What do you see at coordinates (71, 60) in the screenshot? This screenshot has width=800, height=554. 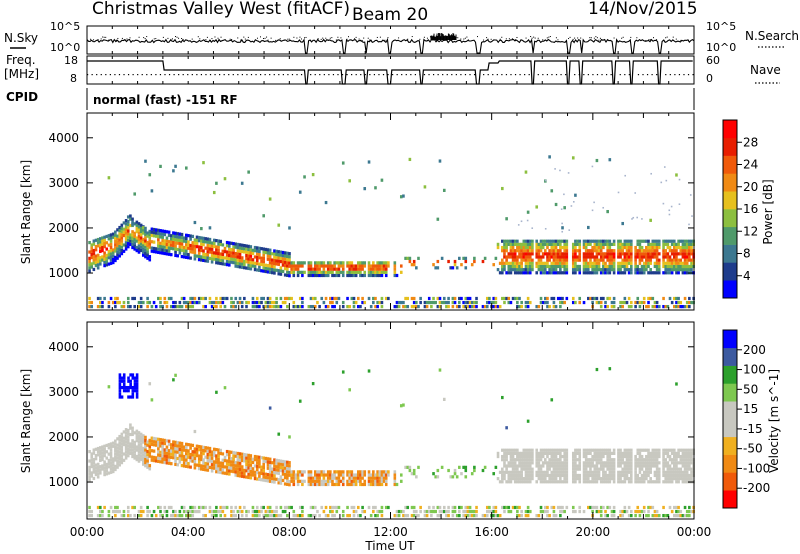 I see `freq-tick-high: 18` at bounding box center [71, 60].